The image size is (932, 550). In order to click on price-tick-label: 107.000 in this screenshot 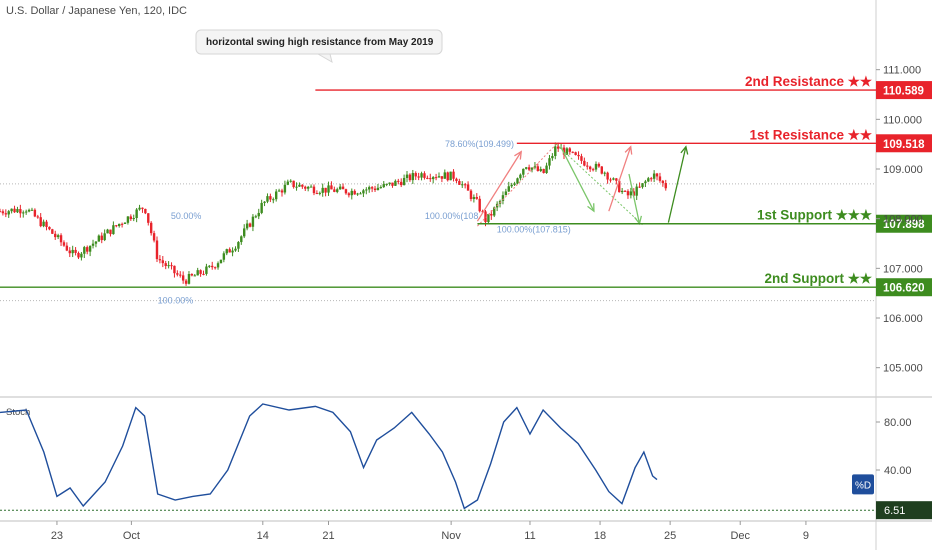, I will do `click(903, 269)`.